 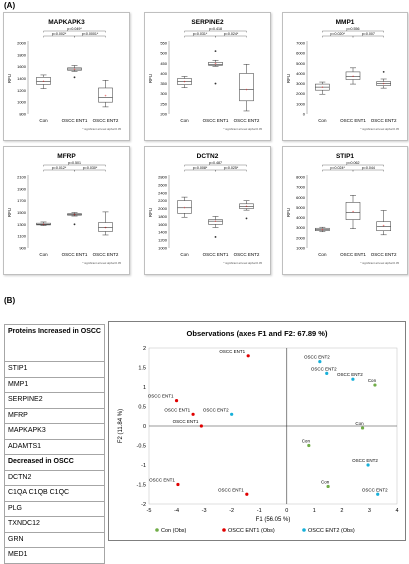 What do you see at coordinates (163, 240) in the screenshot?
I see `y-tick-label: 1200` at bounding box center [163, 240].